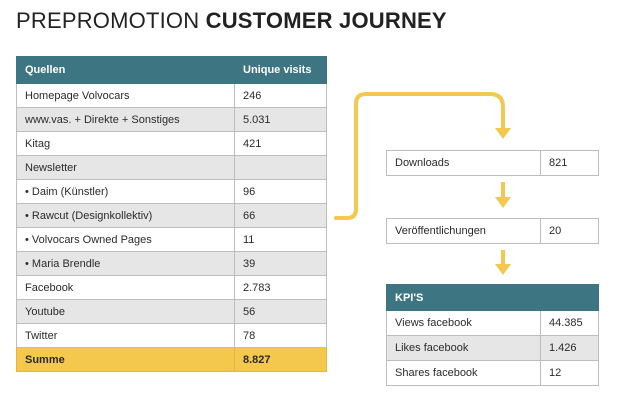 Image resolution: width=617 pixels, height=417 pixels. I want to click on table-row: Facebook 2.783, so click(171, 287).